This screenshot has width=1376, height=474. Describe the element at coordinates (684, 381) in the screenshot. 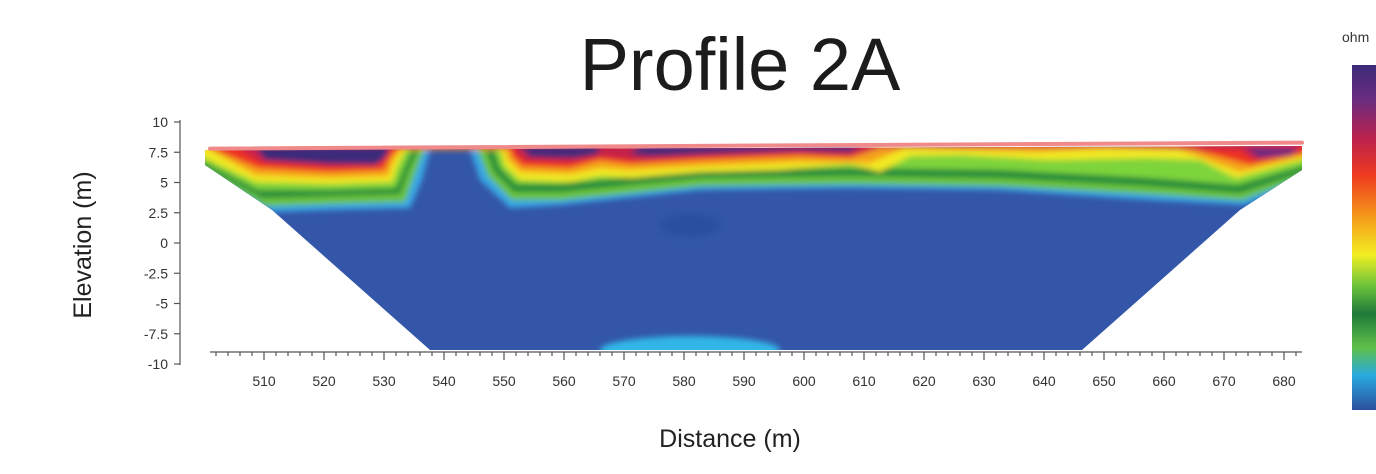

I see `x-tick-label: 580` at that location.